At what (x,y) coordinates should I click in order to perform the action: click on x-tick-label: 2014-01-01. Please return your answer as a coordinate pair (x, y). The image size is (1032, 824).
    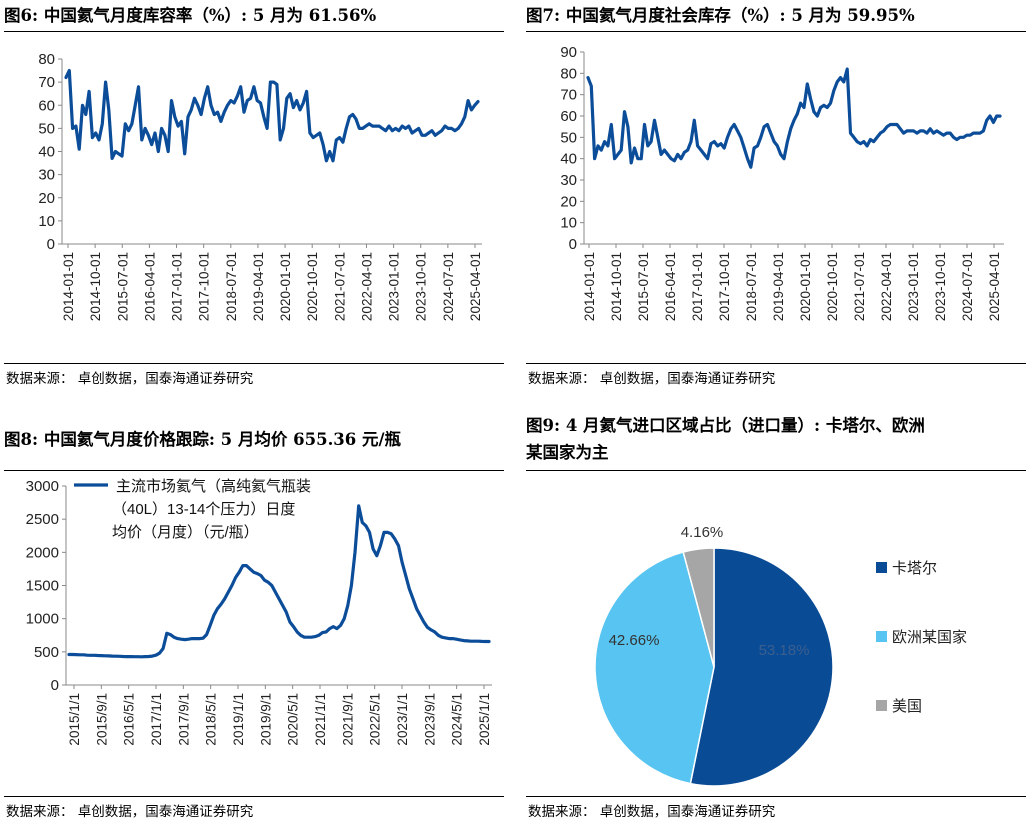
    Looking at the image, I should click on (68, 286).